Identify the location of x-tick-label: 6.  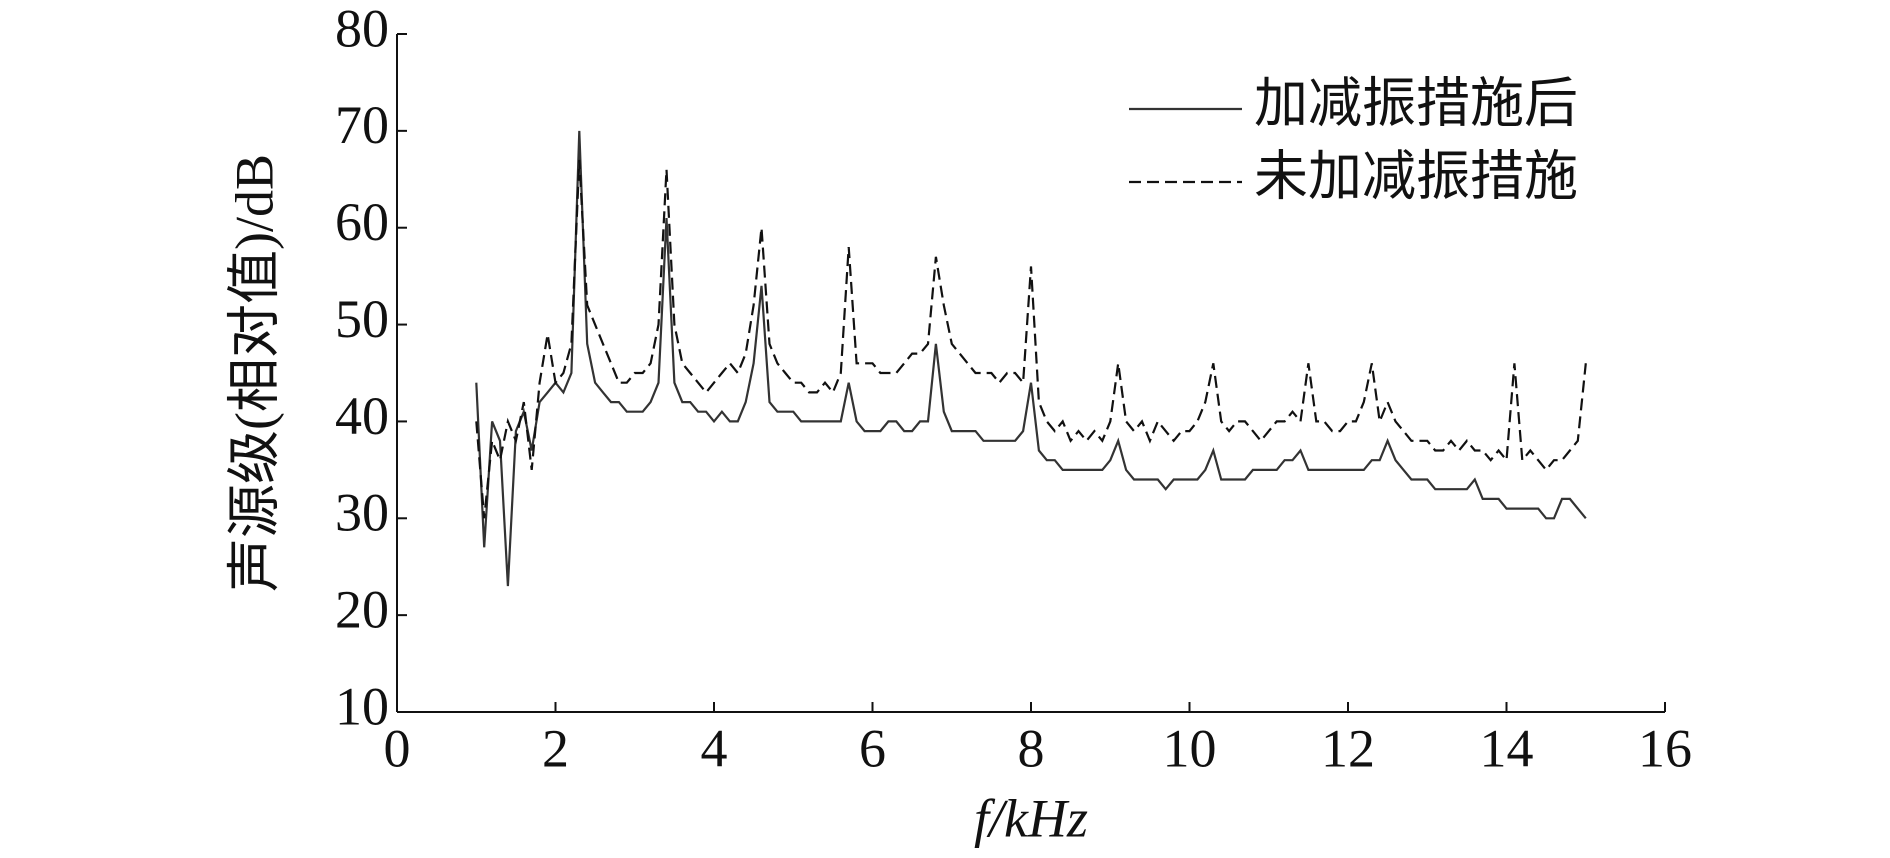
(872, 748).